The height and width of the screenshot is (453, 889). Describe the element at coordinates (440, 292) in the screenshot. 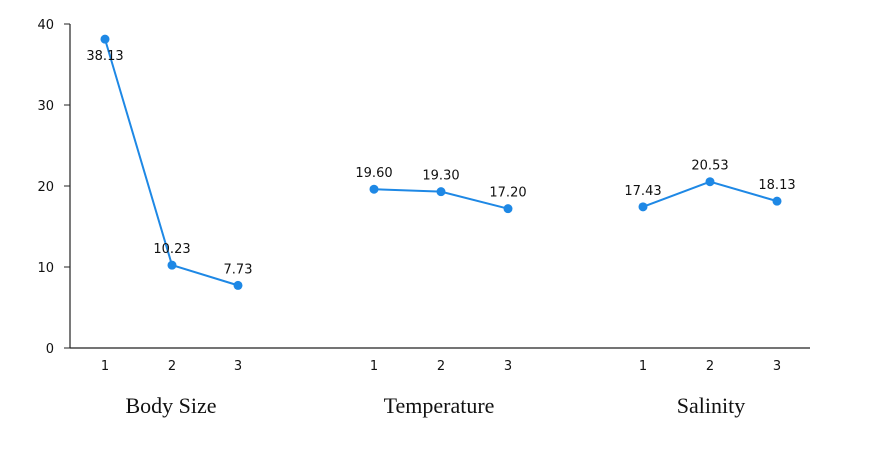

I see `series-1: 19.60 1 19.30 2 17.20 3 Temperature` at that location.